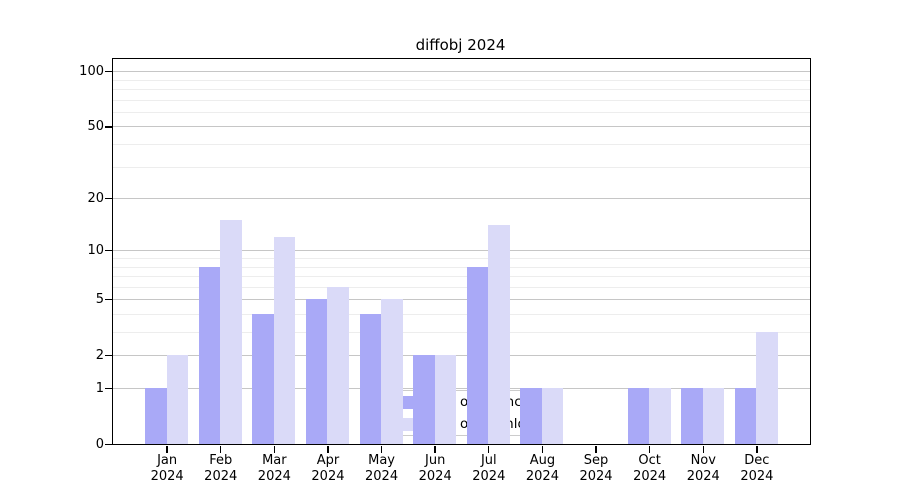 The height and width of the screenshot is (500, 900). Describe the element at coordinates (488, 460) in the screenshot. I see `x-tick-month-jul: Jul` at that location.